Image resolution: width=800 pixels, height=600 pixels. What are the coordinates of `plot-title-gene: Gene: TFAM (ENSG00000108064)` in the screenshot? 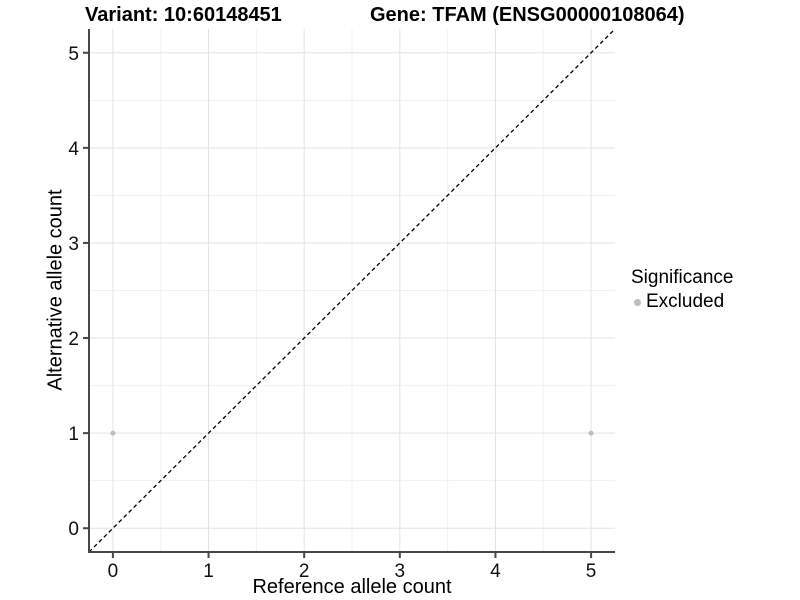 It's located at (527, 15).